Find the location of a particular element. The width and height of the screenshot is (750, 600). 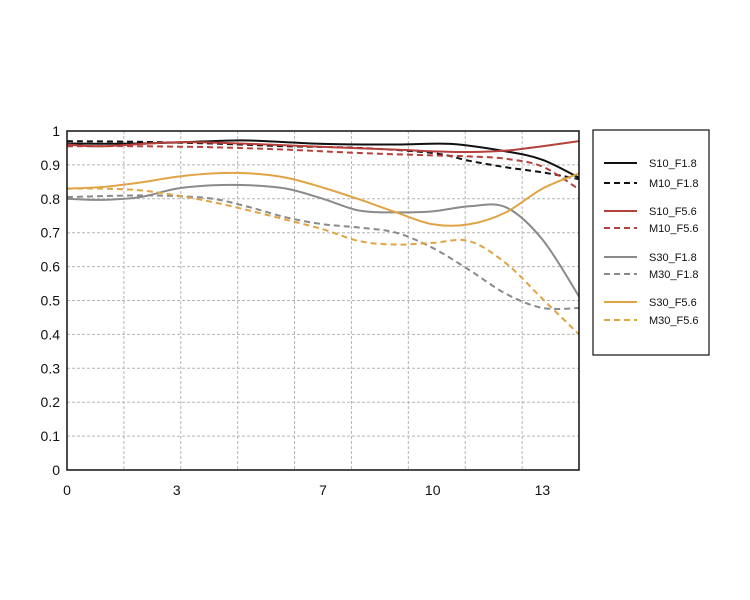

legend-label: M30_F1.8 is located at coordinates (674, 275).